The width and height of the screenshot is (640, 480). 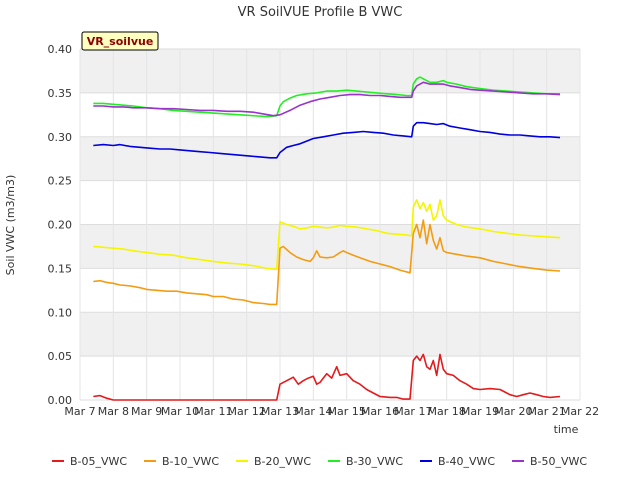 I want to click on series-line-b-40-vwc, so click(x=327, y=140).